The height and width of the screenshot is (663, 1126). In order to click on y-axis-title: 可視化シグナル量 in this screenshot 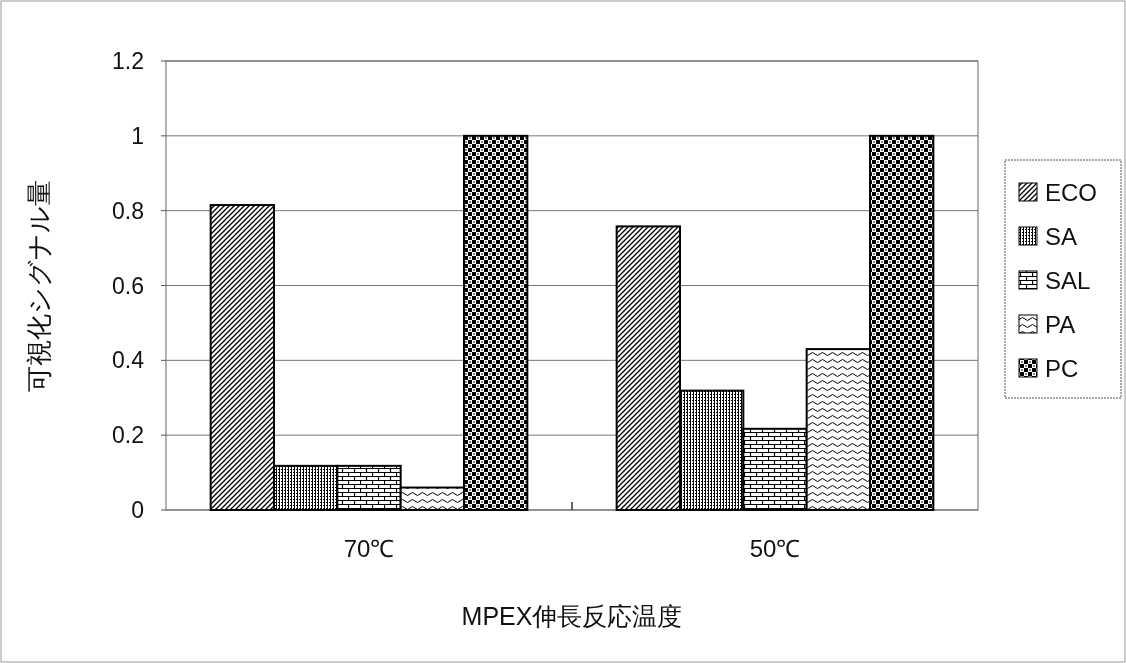, I will do `click(39, 285)`.